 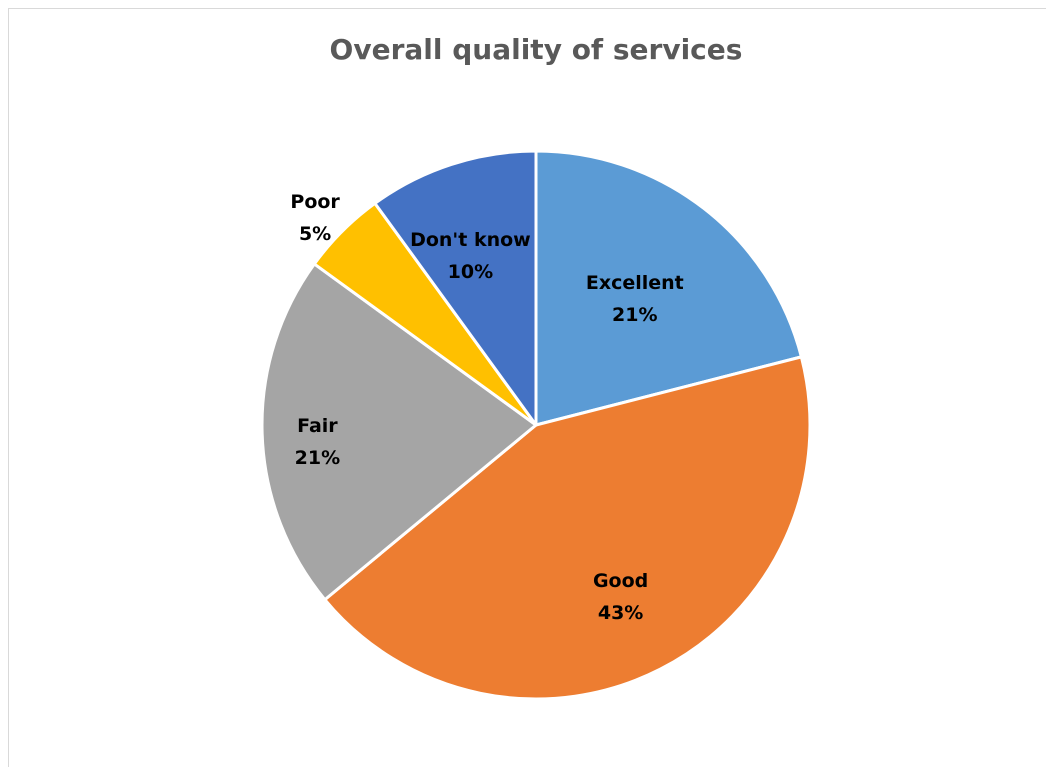 What do you see at coordinates (620, 581) in the screenshot?
I see `data-label-category: Good` at bounding box center [620, 581].